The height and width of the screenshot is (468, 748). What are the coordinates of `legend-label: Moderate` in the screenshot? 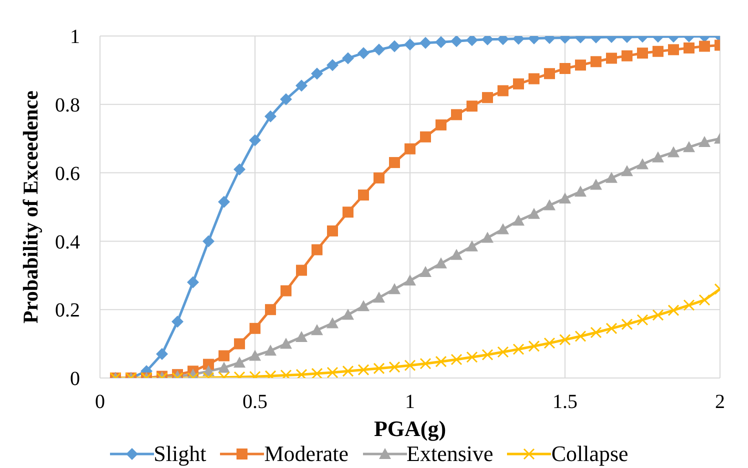 It's located at (306, 453).